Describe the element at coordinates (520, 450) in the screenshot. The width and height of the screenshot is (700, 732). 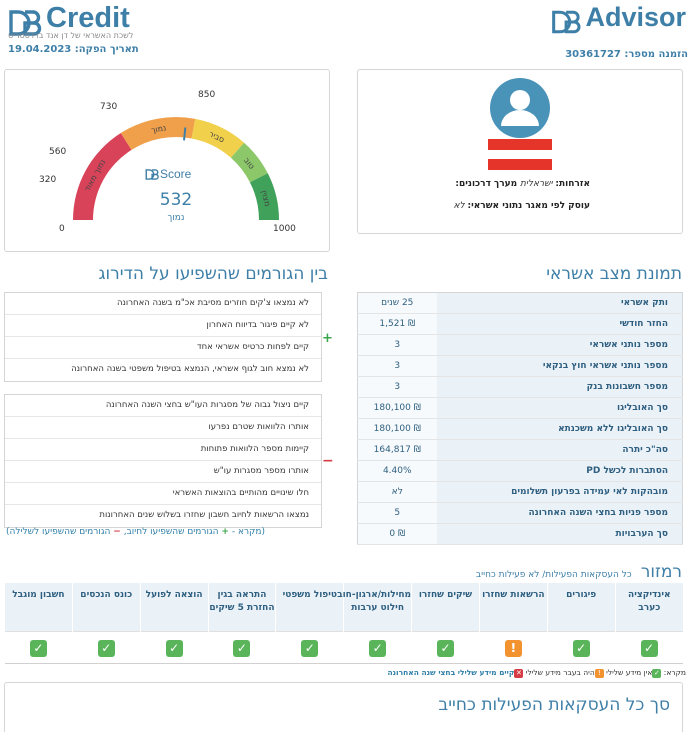
I see `credit-row: ₪ 164,817 סה"כ יתרה` at that location.